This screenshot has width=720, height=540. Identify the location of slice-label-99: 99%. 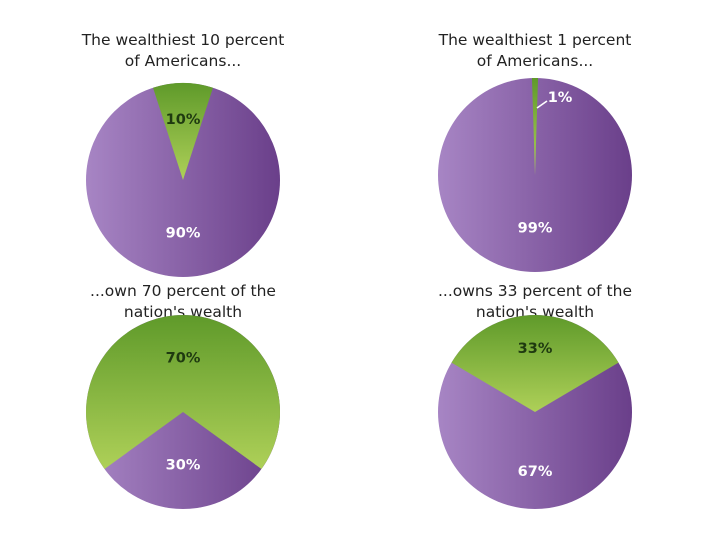
(535, 228).